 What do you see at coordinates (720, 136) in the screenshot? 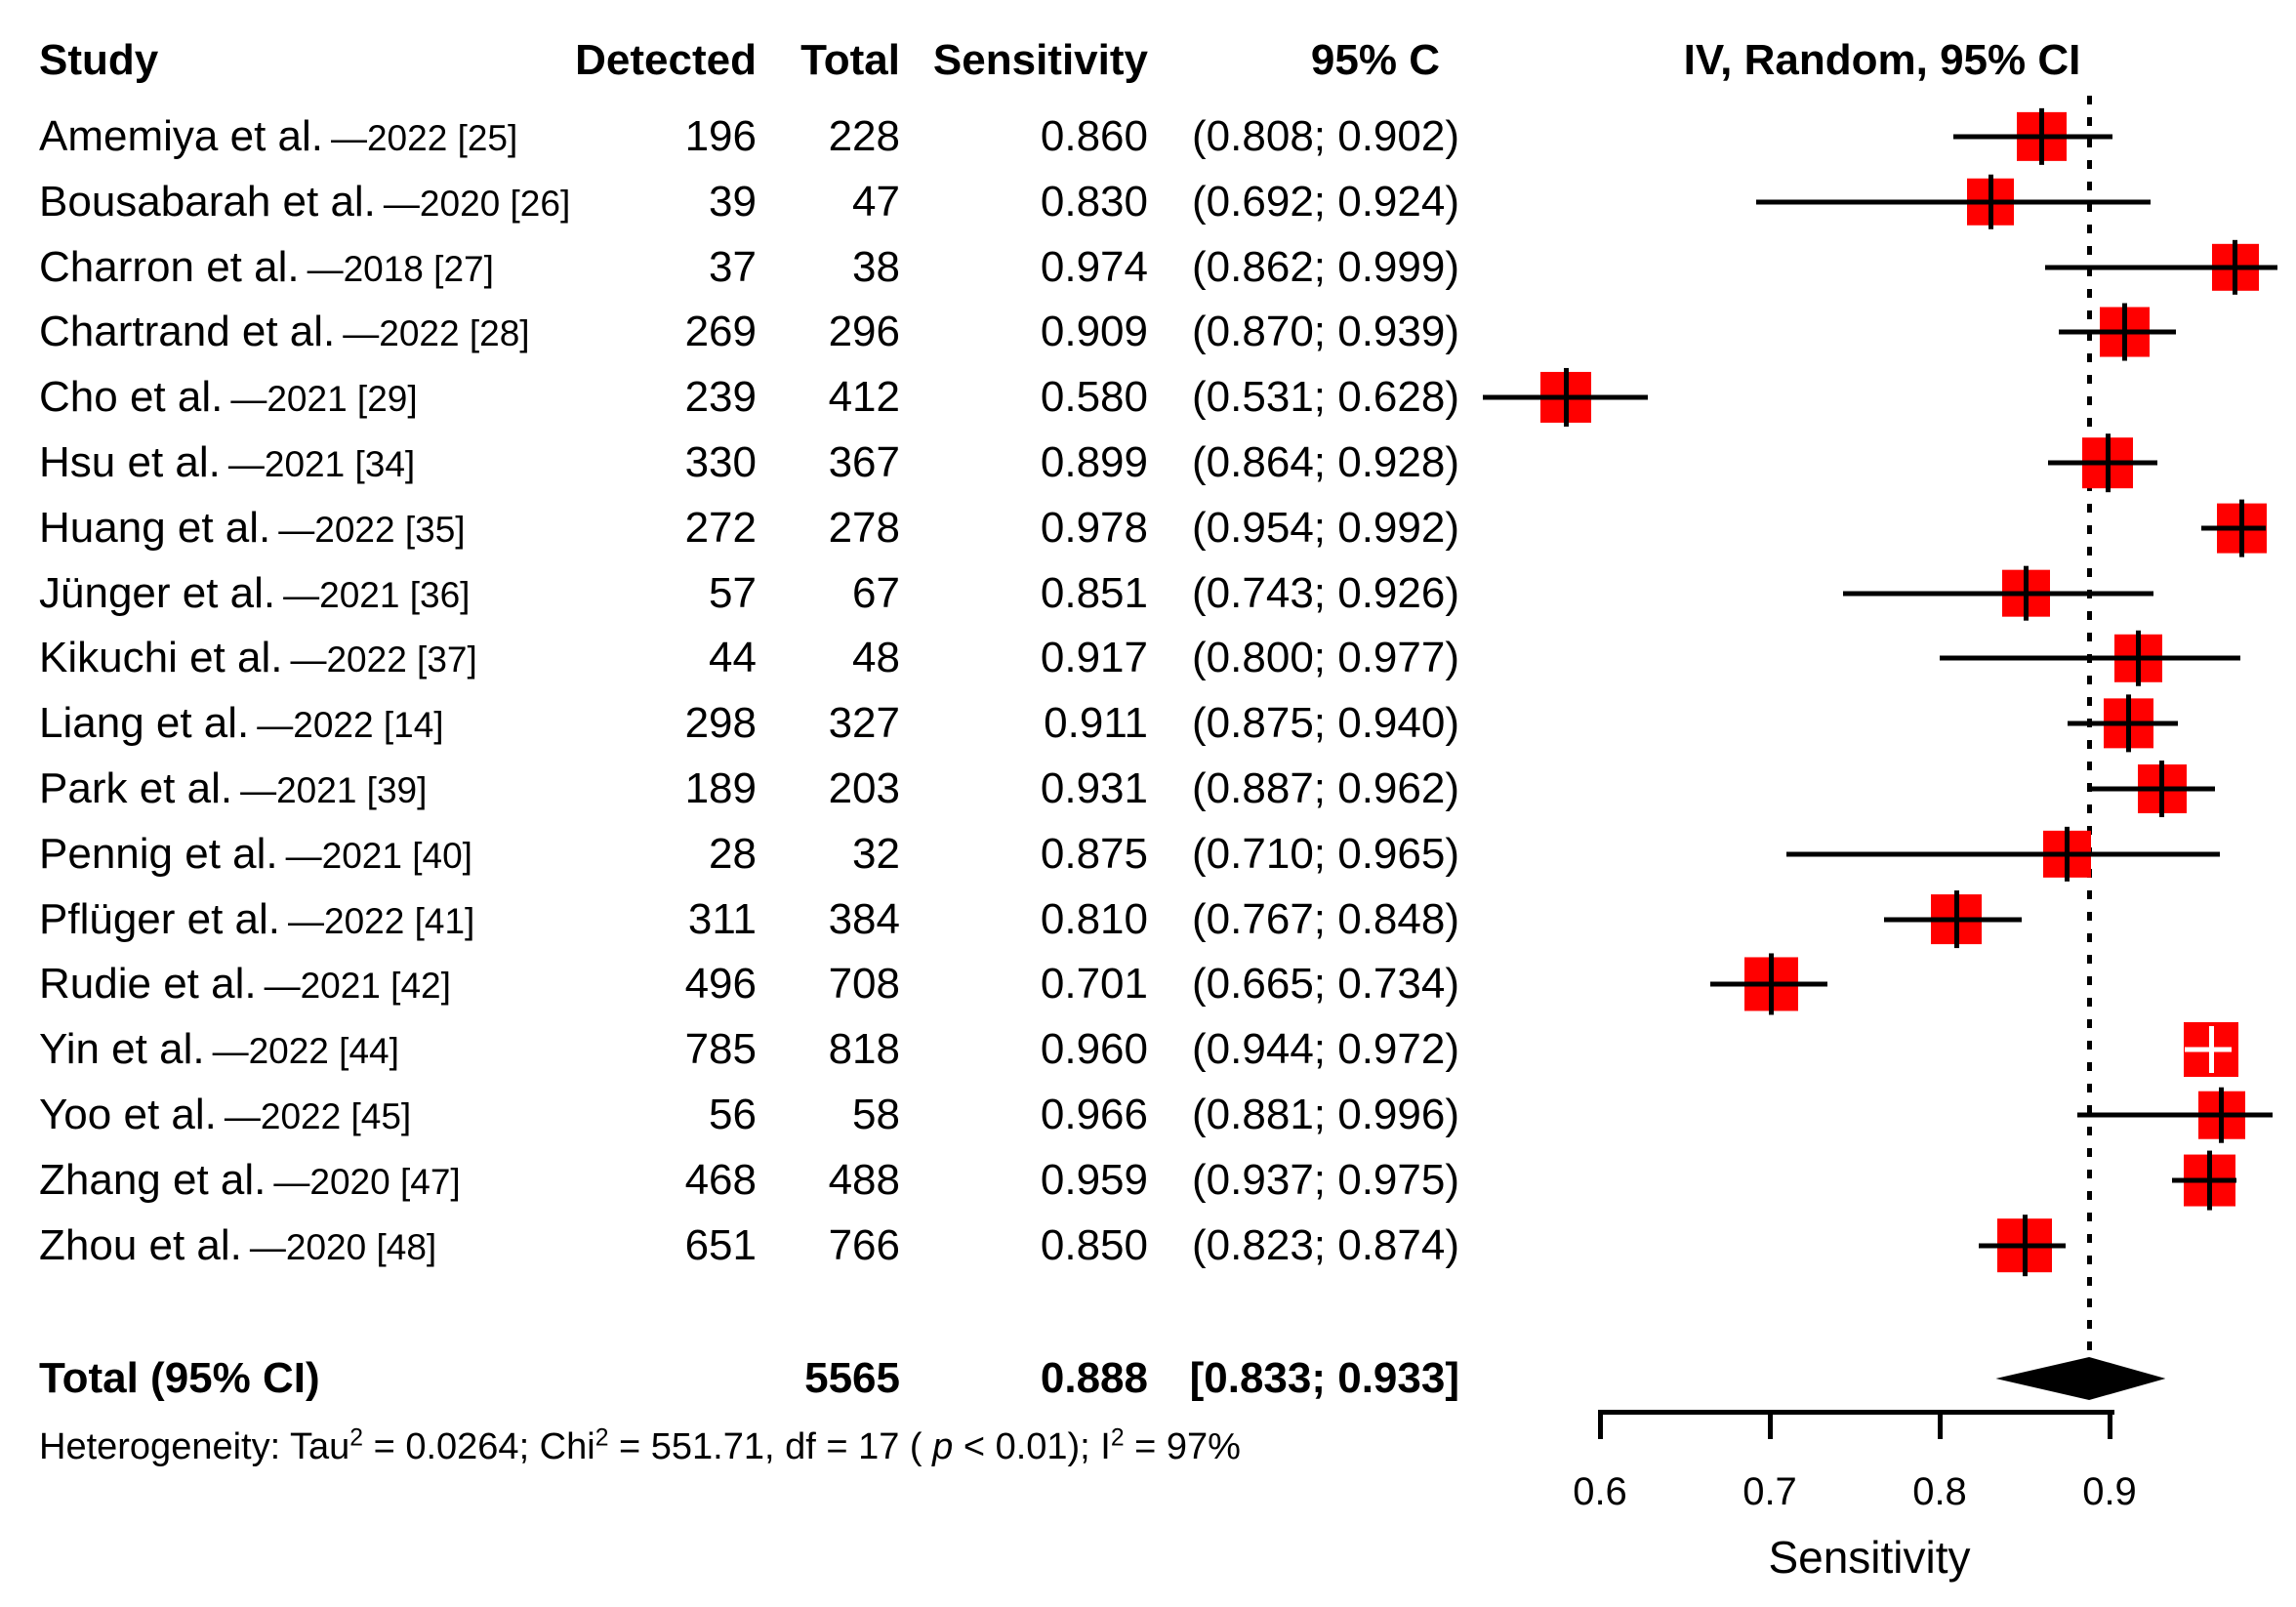
I see `detected-value: 196` at bounding box center [720, 136].